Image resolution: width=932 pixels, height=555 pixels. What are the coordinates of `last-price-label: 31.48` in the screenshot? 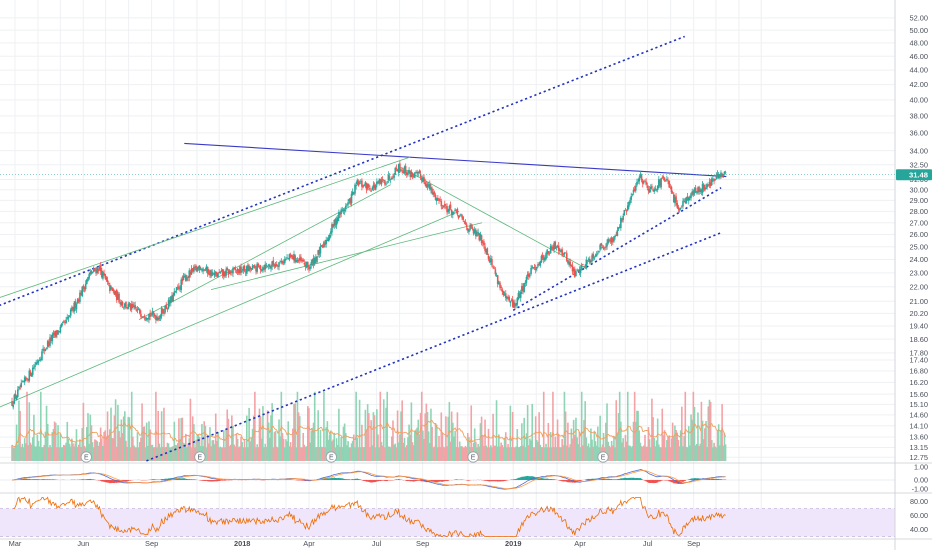 It's located at (918, 175).